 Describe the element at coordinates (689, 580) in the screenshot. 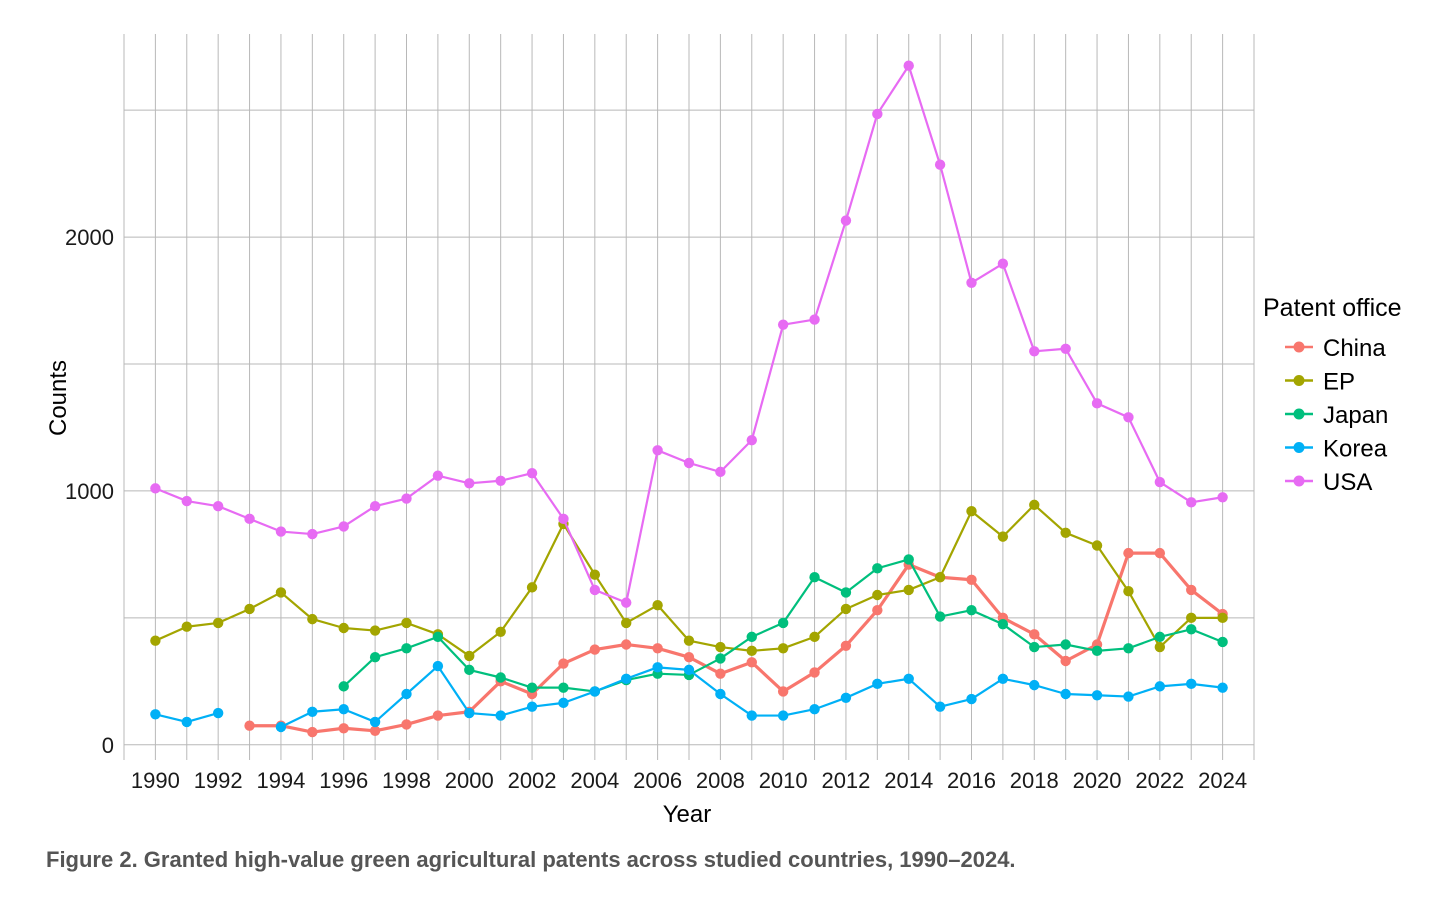

I see `series-ep` at that location.